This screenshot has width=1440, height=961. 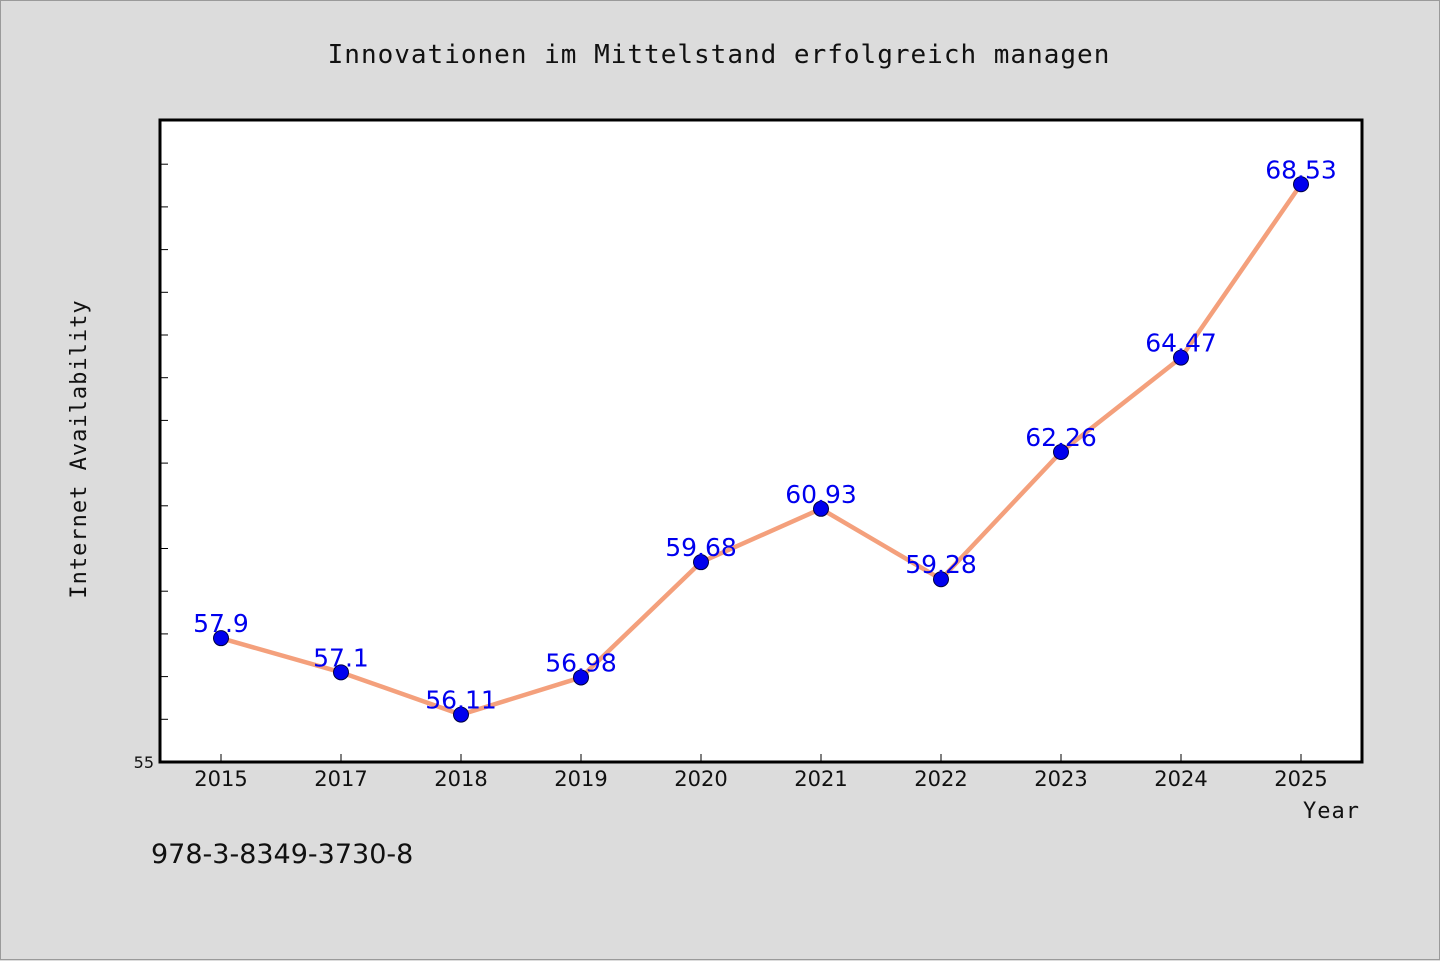 I want to click on data-label: 68.53, so click(x=1301, y=169).